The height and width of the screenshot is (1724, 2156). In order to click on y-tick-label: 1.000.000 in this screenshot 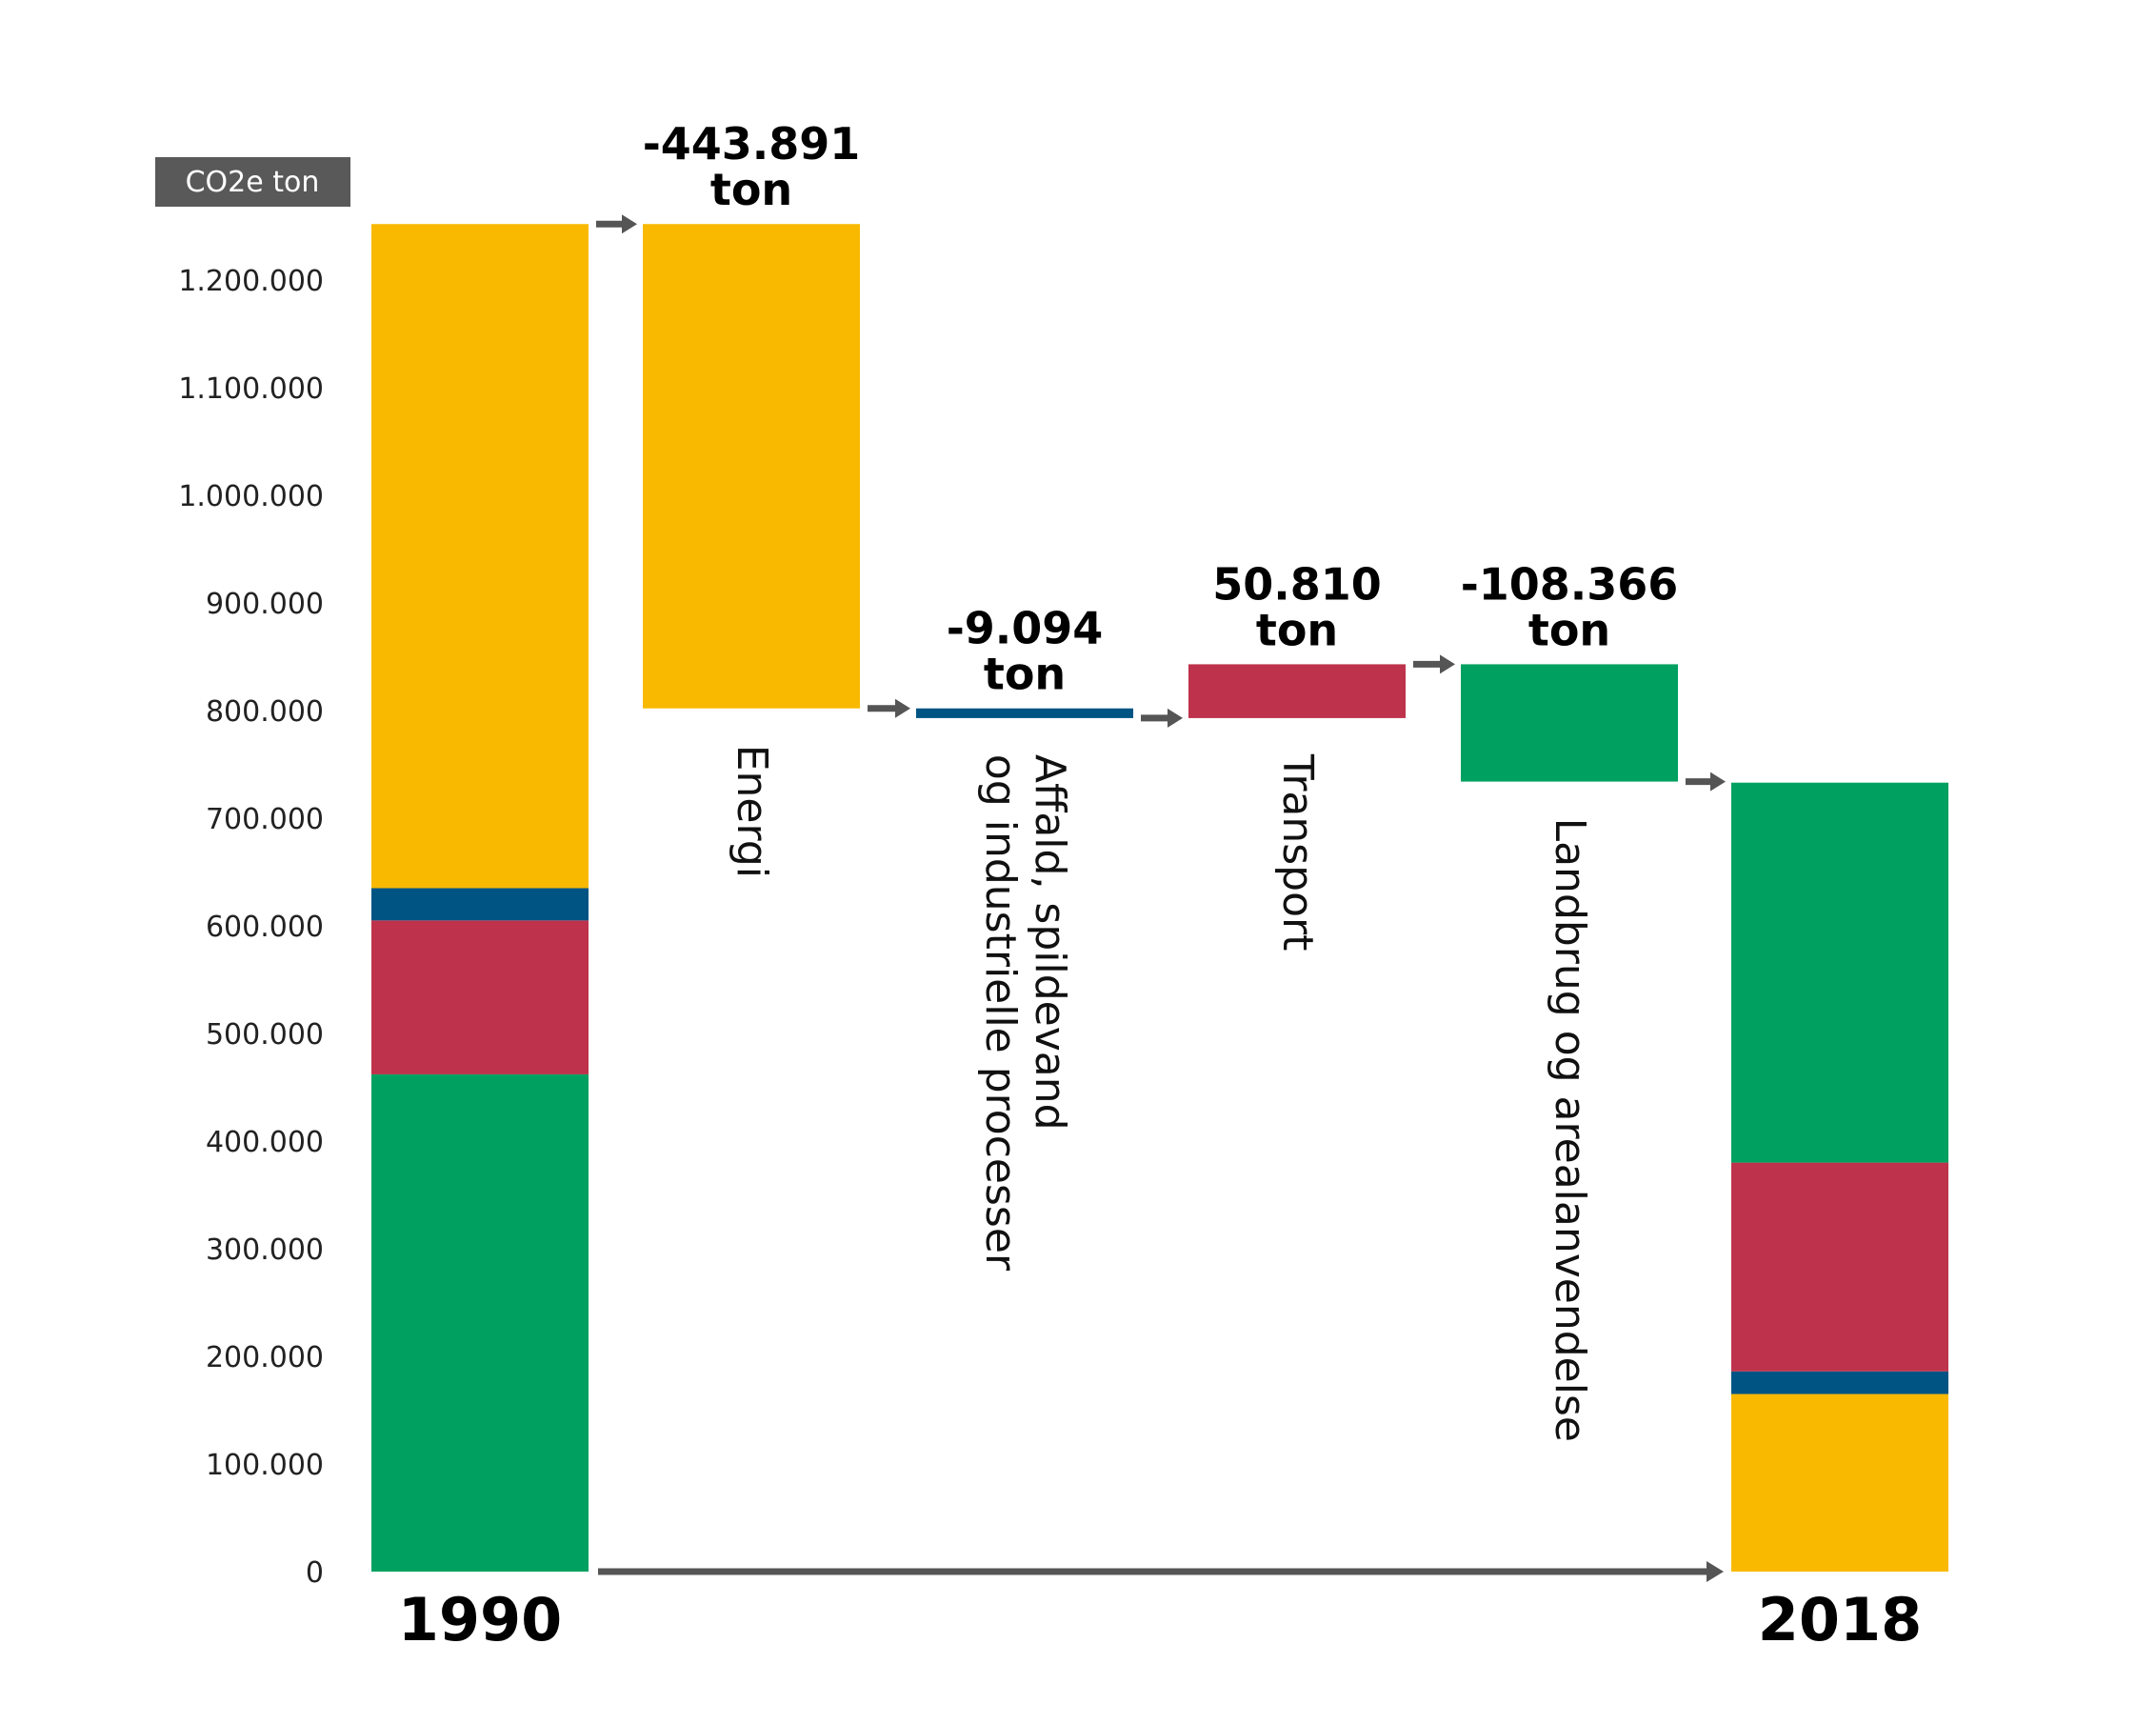, I will do `click(251, 497)`.